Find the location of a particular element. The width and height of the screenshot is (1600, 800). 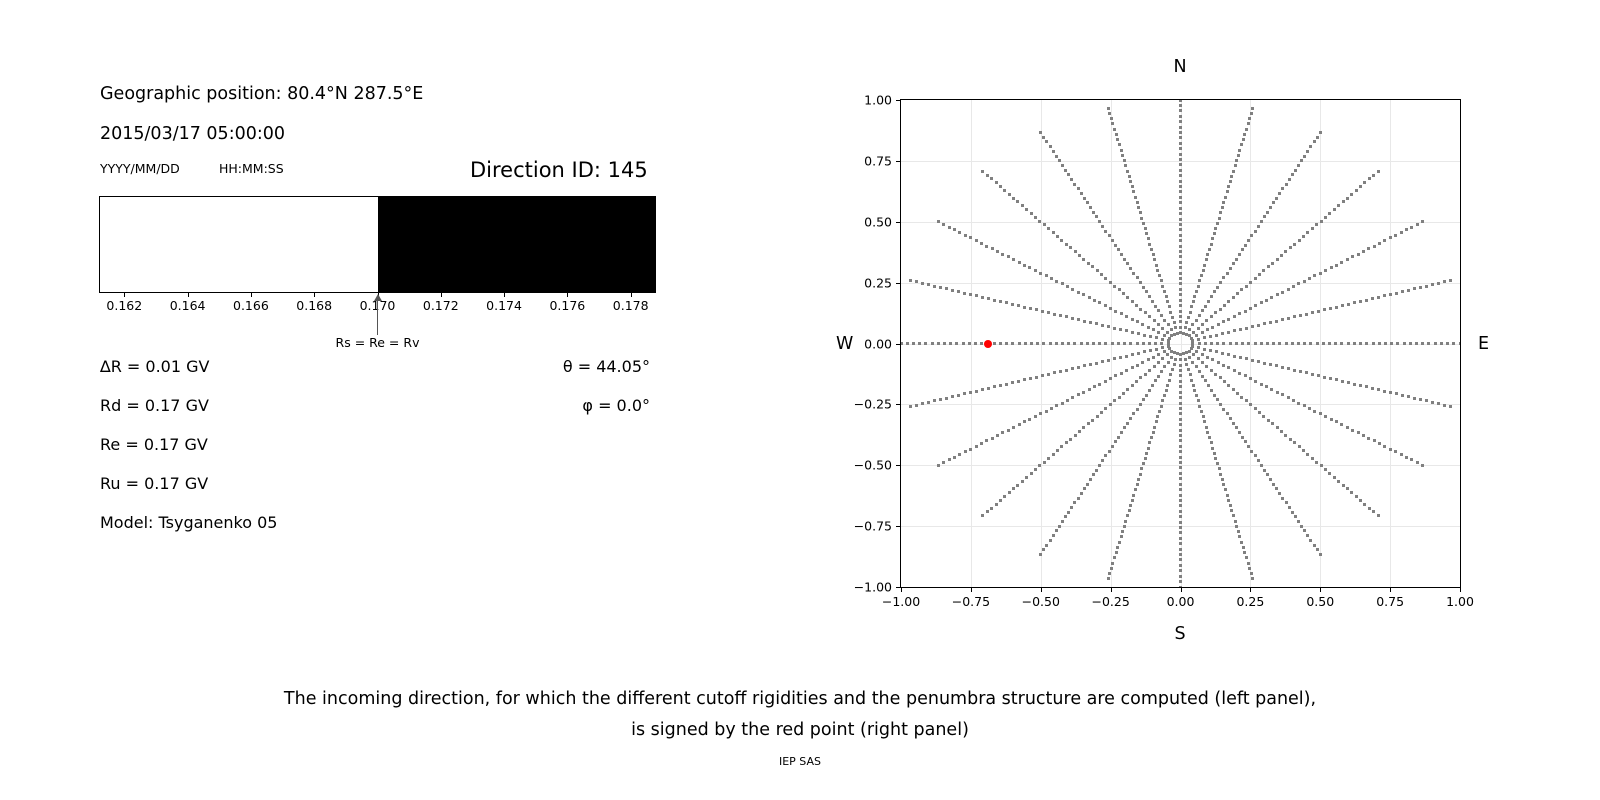

x-tick-mark is located at coordinates (1111, 590).